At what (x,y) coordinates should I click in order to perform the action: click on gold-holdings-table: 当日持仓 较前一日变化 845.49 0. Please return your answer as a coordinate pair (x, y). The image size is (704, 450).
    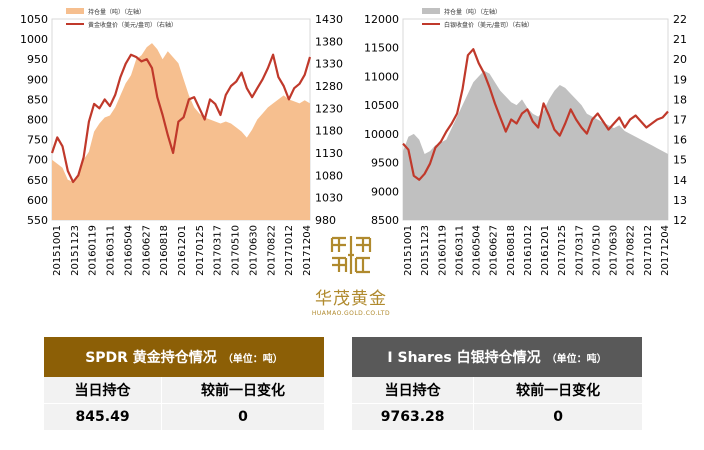
    Looking at the image, I should click on (184, 403).